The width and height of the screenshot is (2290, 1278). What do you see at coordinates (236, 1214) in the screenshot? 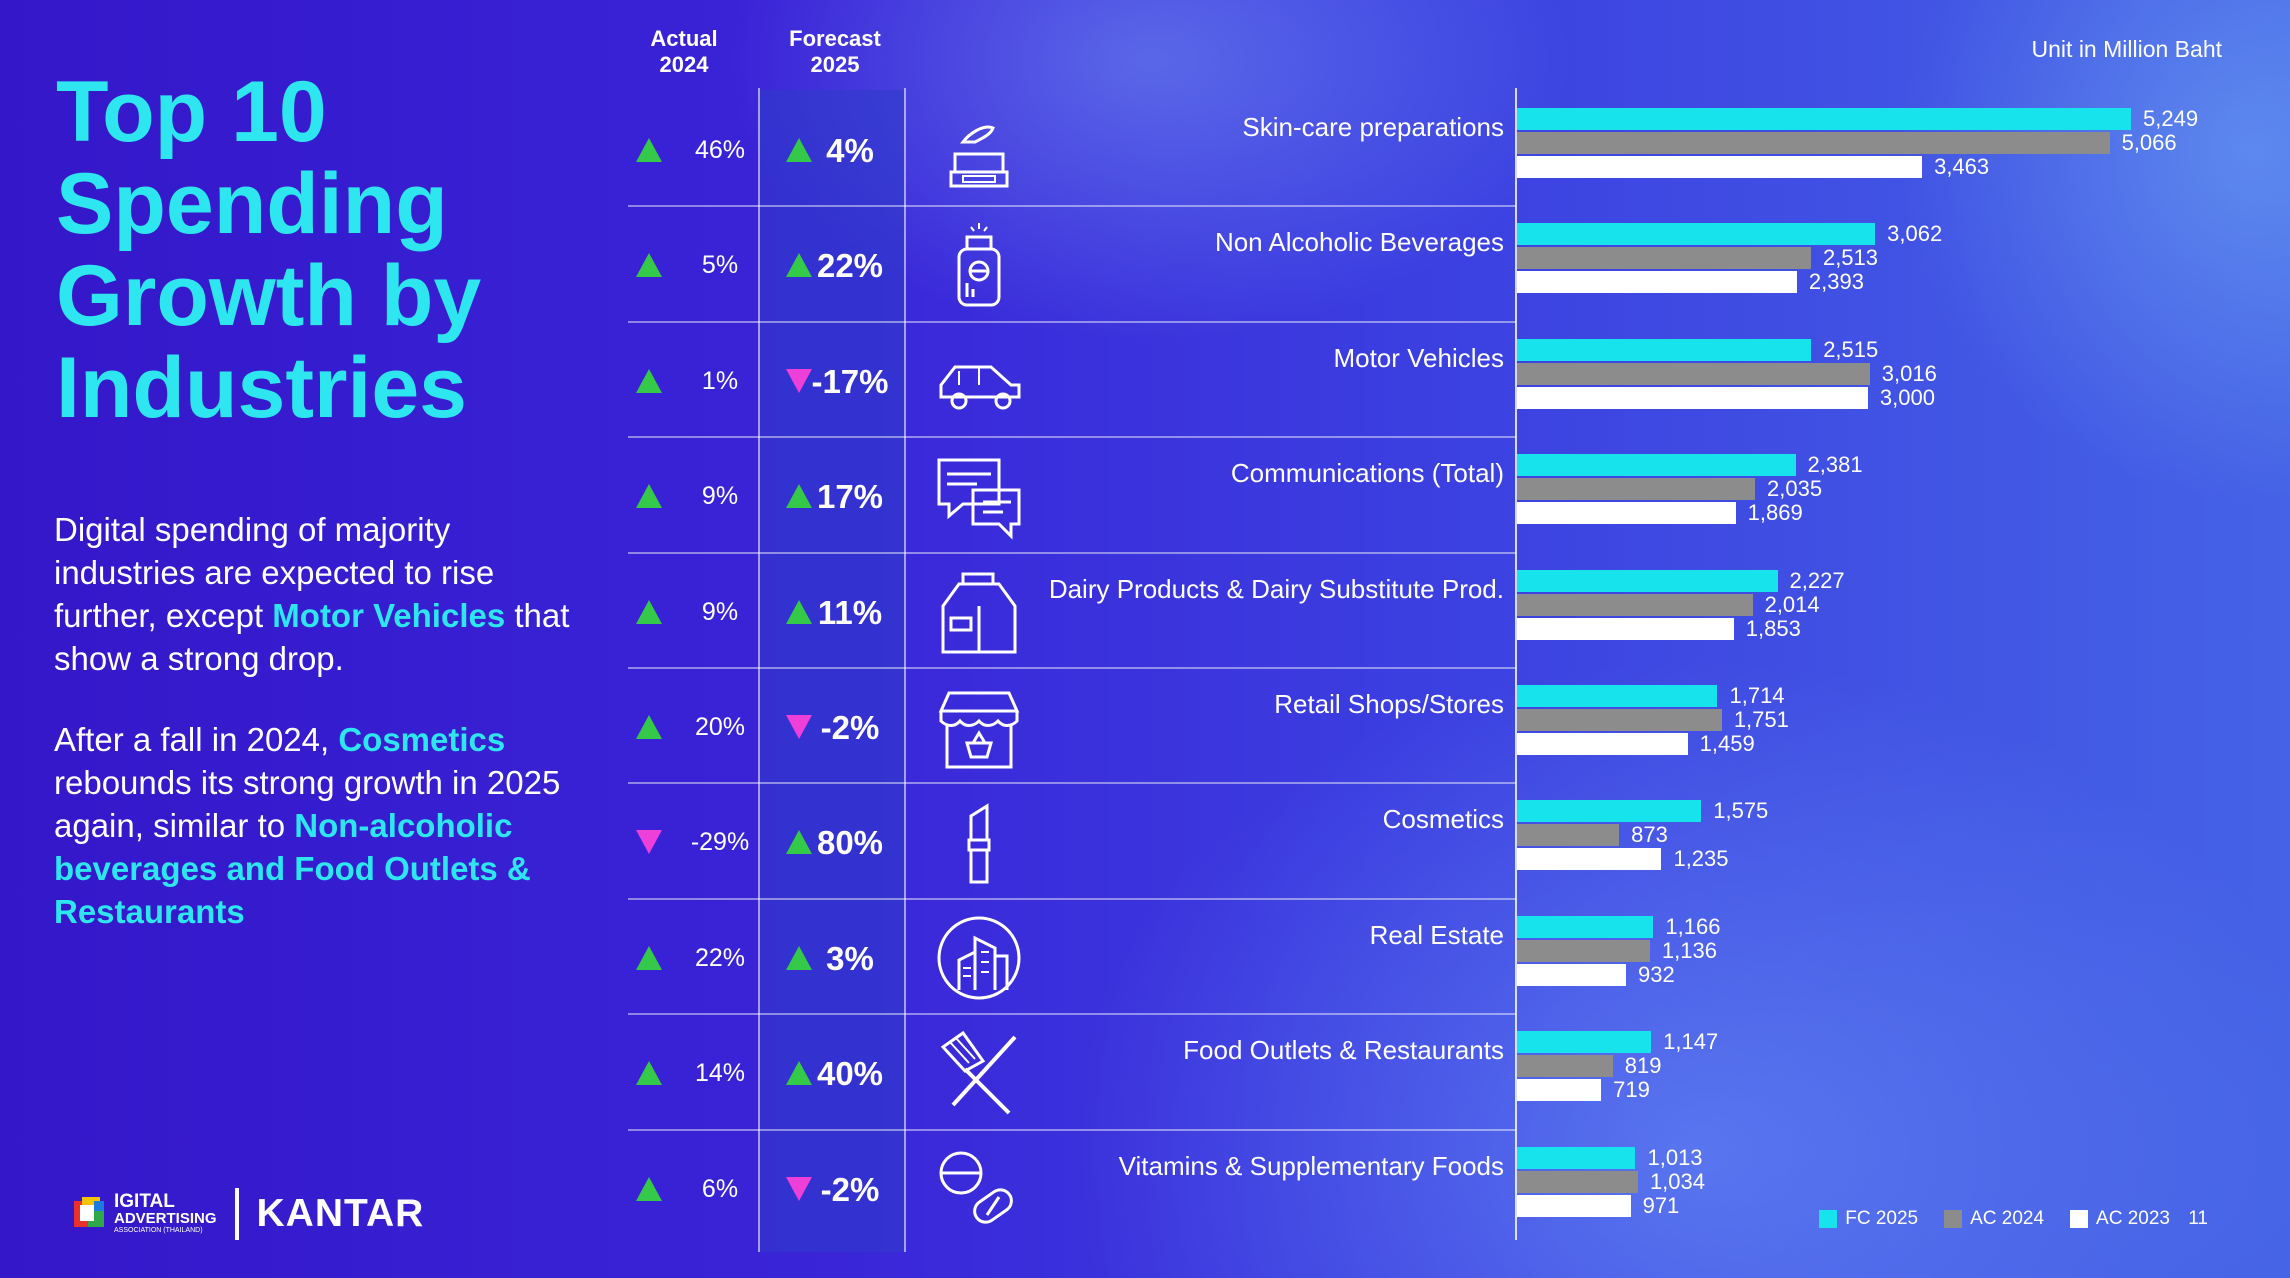
I see `logo-separator` at bounding box center [236, 1214].